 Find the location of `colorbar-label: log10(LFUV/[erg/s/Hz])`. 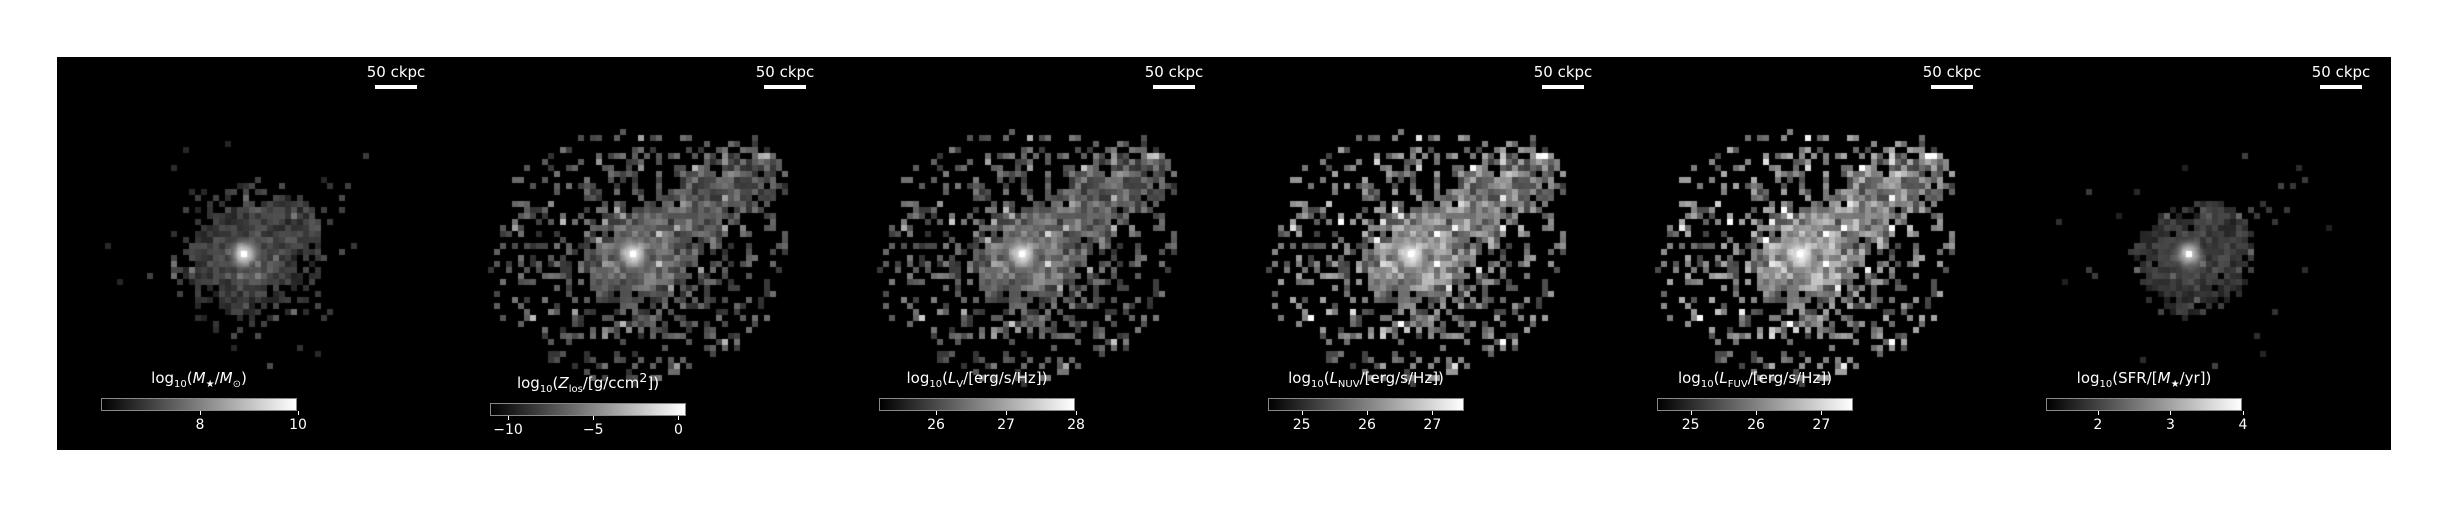

colorbar-label: log10(LFUV/[erg/s/Hz]) is located at coordinates (1755, 379).